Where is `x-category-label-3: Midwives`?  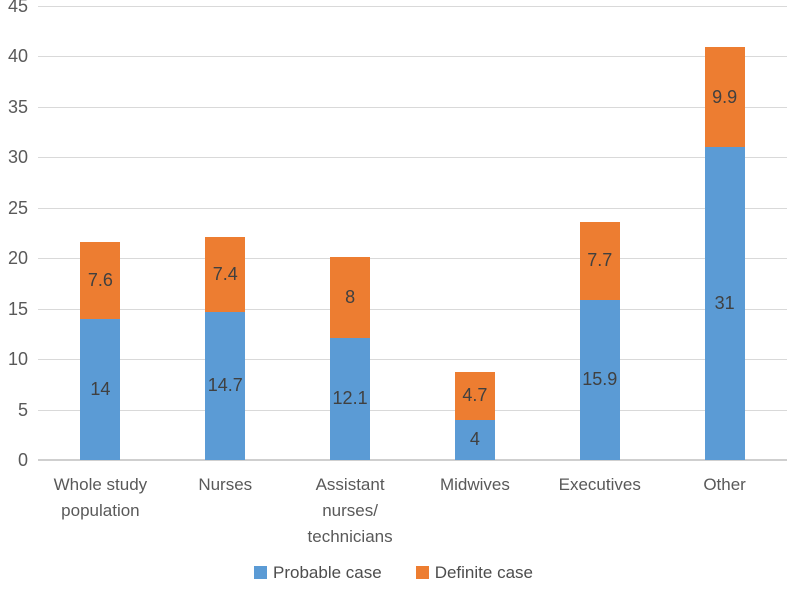 x-category-label-3: Midwives is located at coordinates (474, 484).